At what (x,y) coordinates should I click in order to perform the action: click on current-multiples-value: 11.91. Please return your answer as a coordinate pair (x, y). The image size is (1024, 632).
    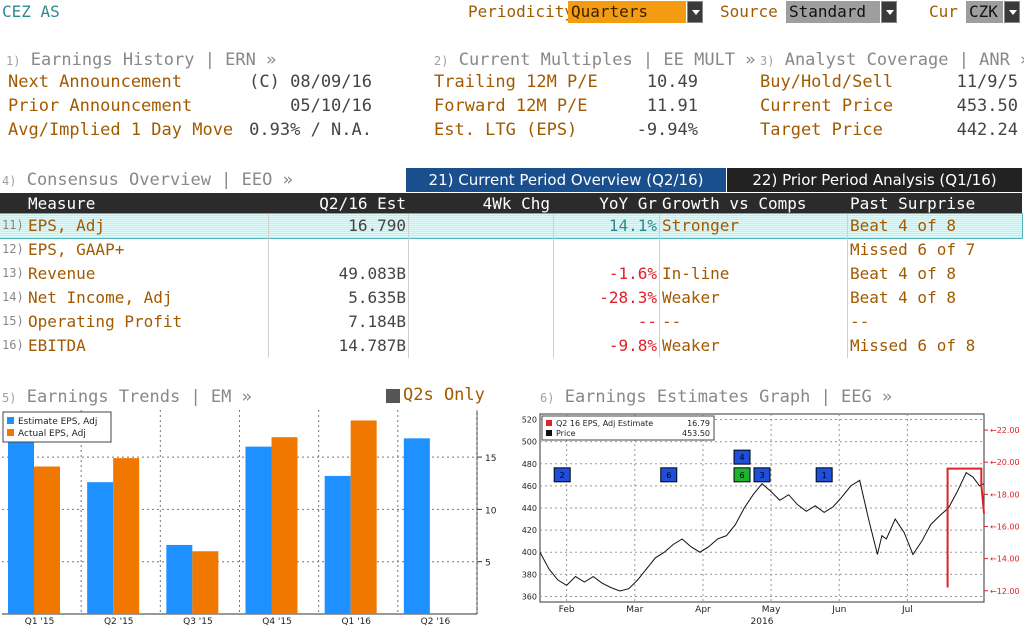
    Looking at the image, I should click on (672, 106).